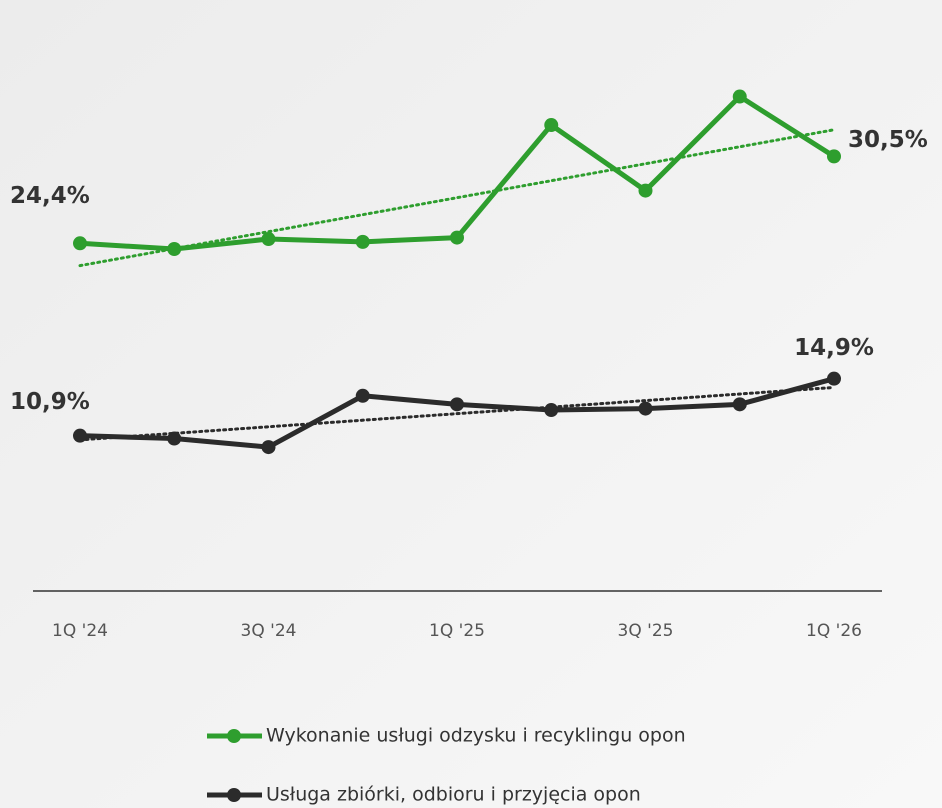 The width and height of the screenshot is (942, 808). Describe the element at coordinates (834, 631) in the screenshot. I see `x-tick-label: 1Q '26` at that location.